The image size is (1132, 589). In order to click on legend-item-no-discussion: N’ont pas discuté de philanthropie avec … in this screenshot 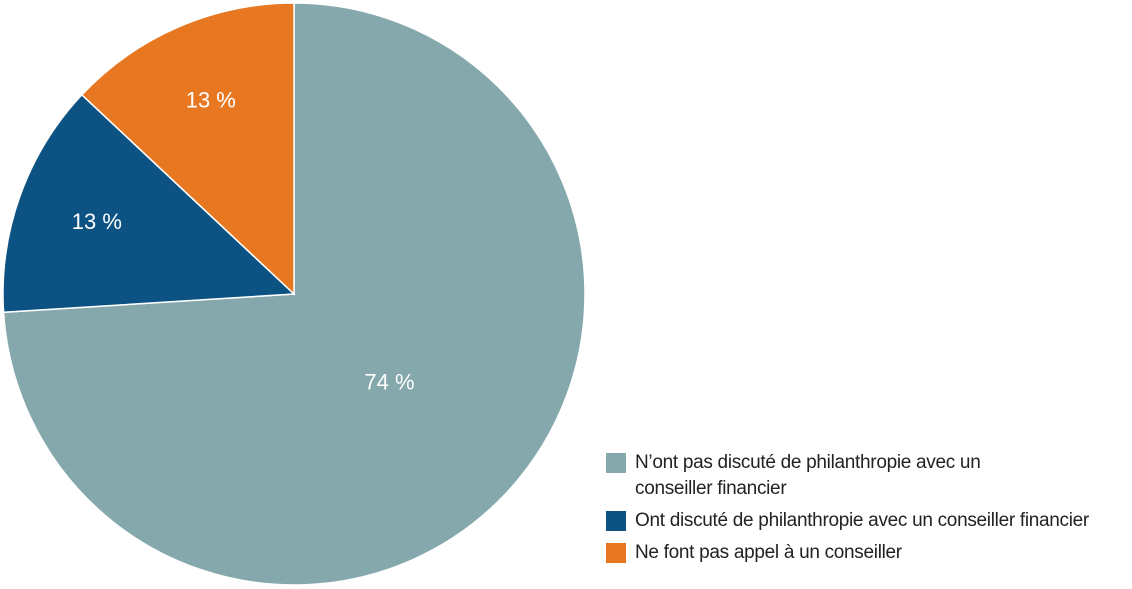, I will do `click(869, 476)`.